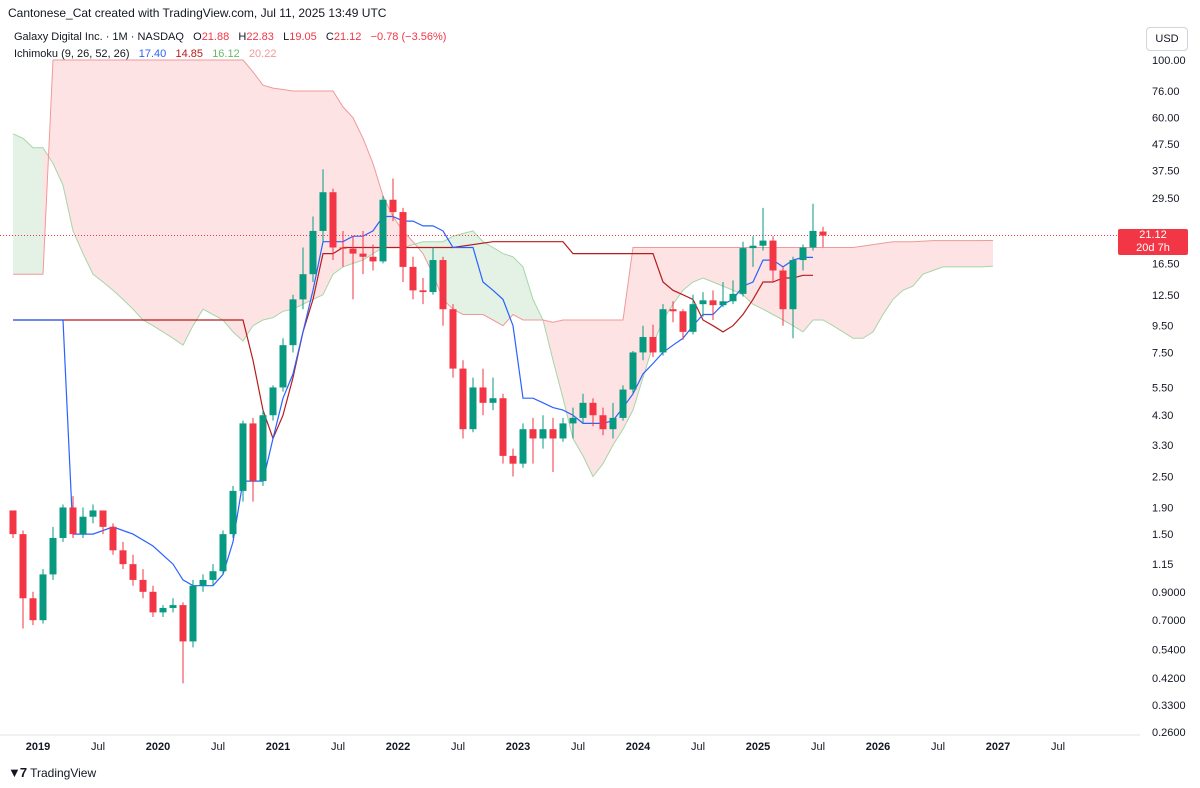 Image resolution: width=1200 pixels, height=788 pixels. I want to click on indicator-name: Ichimoku (9, 26, 52, 26), so click(72, 54).